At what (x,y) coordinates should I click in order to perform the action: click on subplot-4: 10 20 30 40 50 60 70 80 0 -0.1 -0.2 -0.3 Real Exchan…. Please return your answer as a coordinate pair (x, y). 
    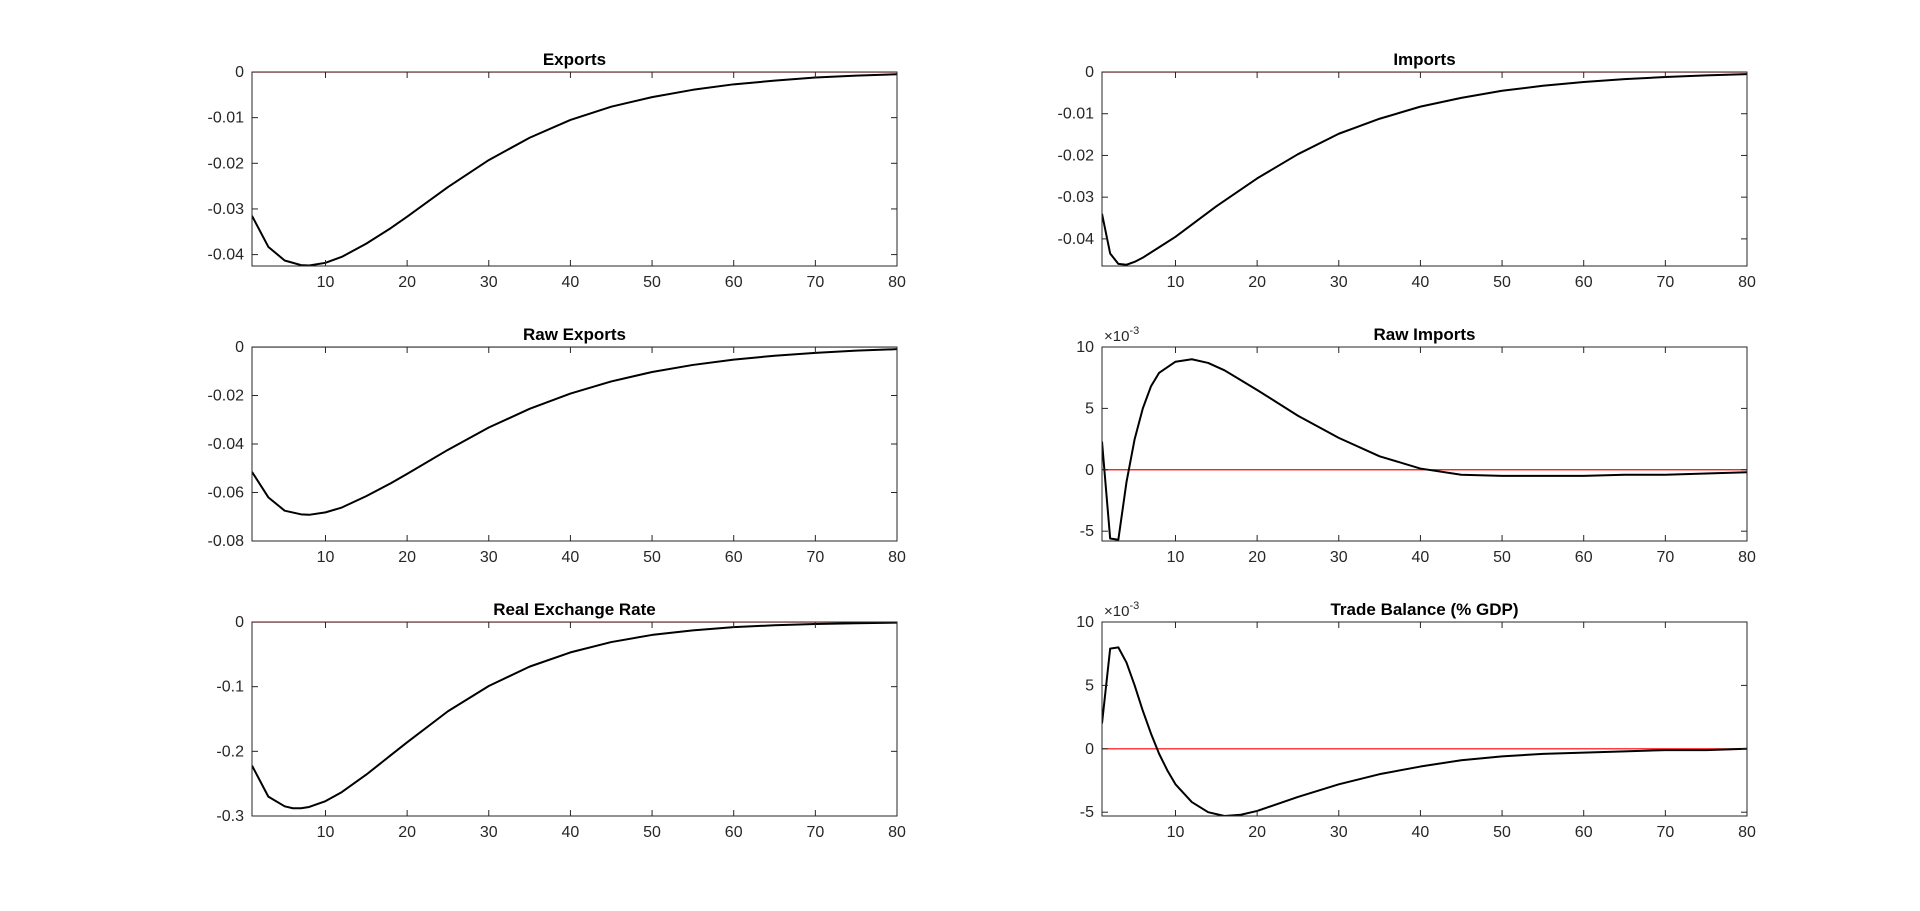
    Looking at the image, I should click on (561, 720).